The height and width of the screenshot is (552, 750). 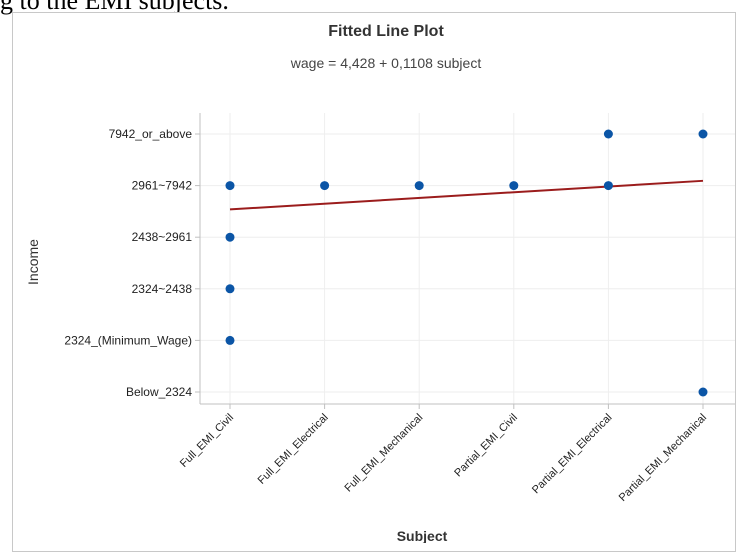 What do you see at coordinates (151, 134) in the screenshot?
I see `y-tick-label: 7942_or_above` at bounding box center [151, 134].